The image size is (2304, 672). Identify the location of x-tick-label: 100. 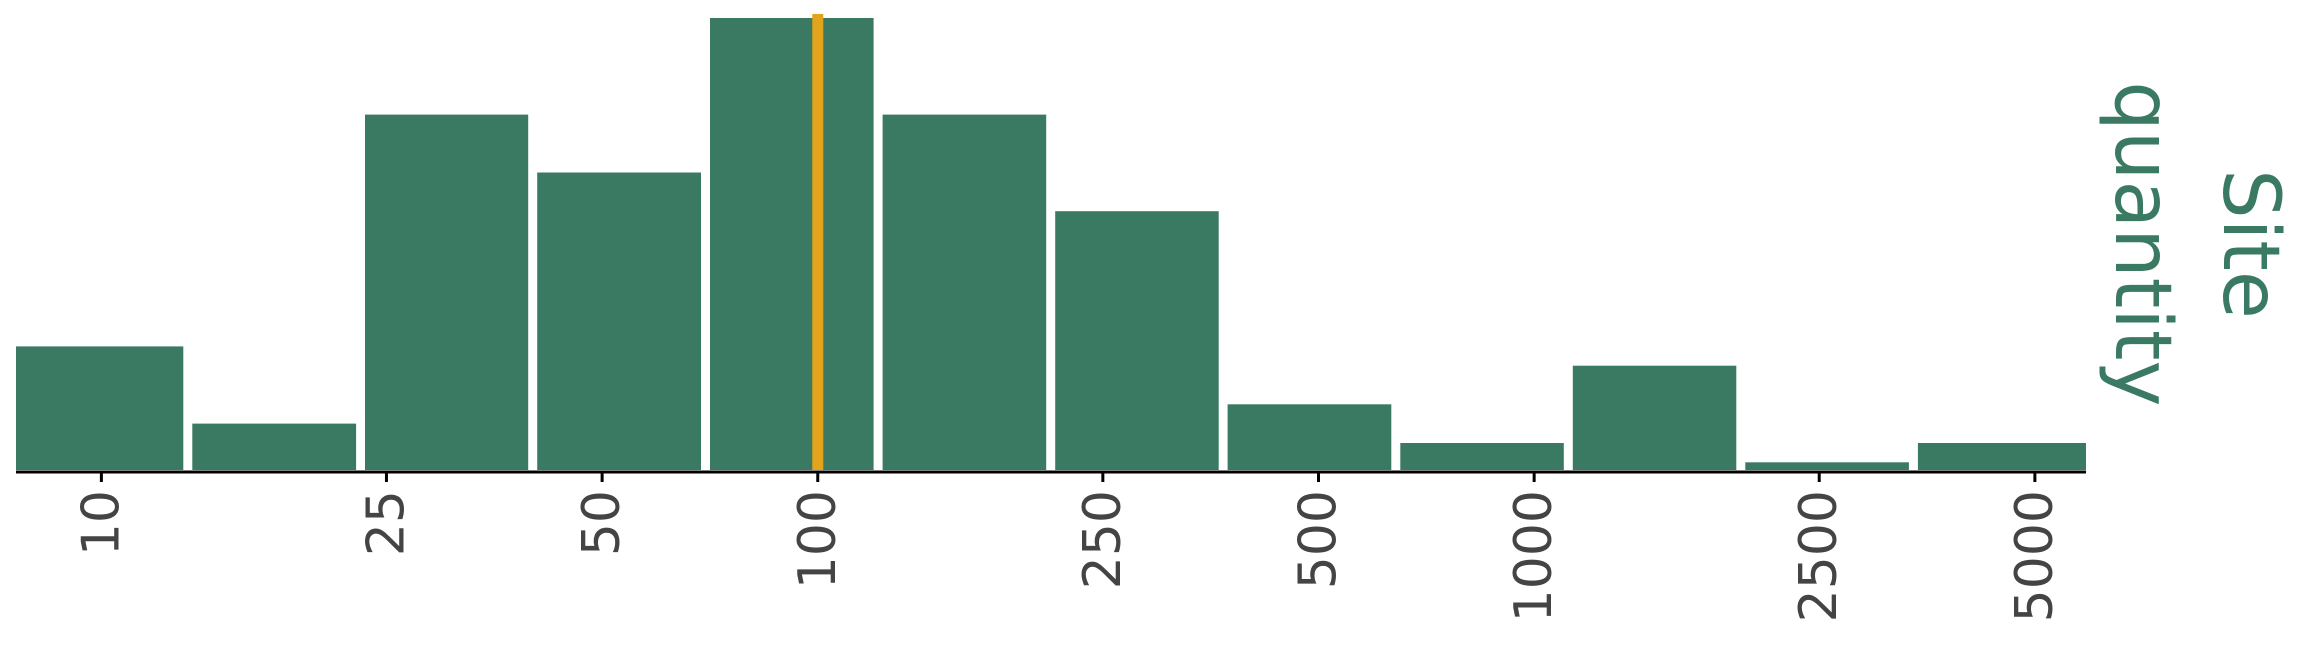
(818, 539).